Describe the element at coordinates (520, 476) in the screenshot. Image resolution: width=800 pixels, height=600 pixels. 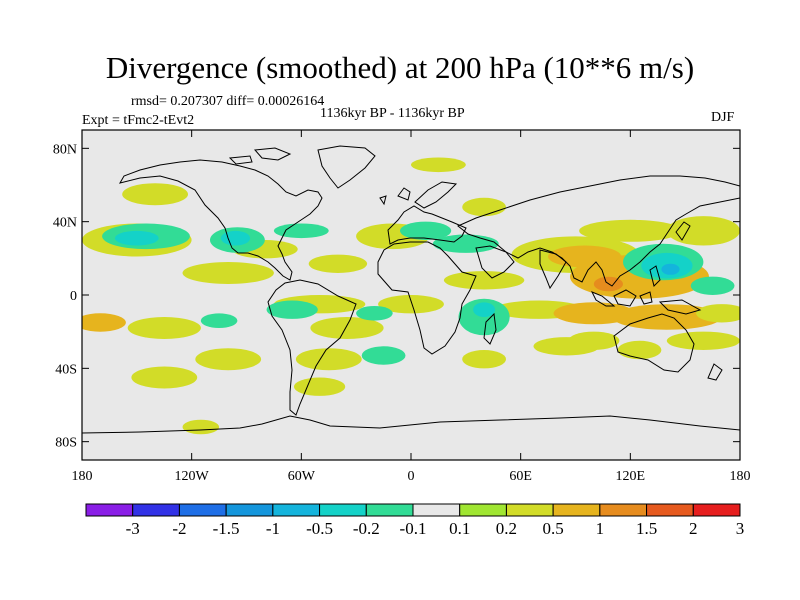
I see `x-tick-label-4: 60E` at that location.